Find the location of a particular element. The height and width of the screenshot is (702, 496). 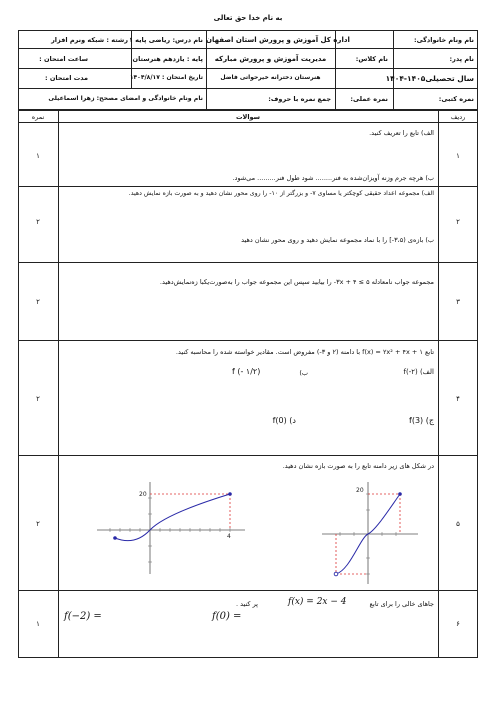

management-line: مدیریت آموزش و پرورش مبارکه is located at coordinates (270, 59).